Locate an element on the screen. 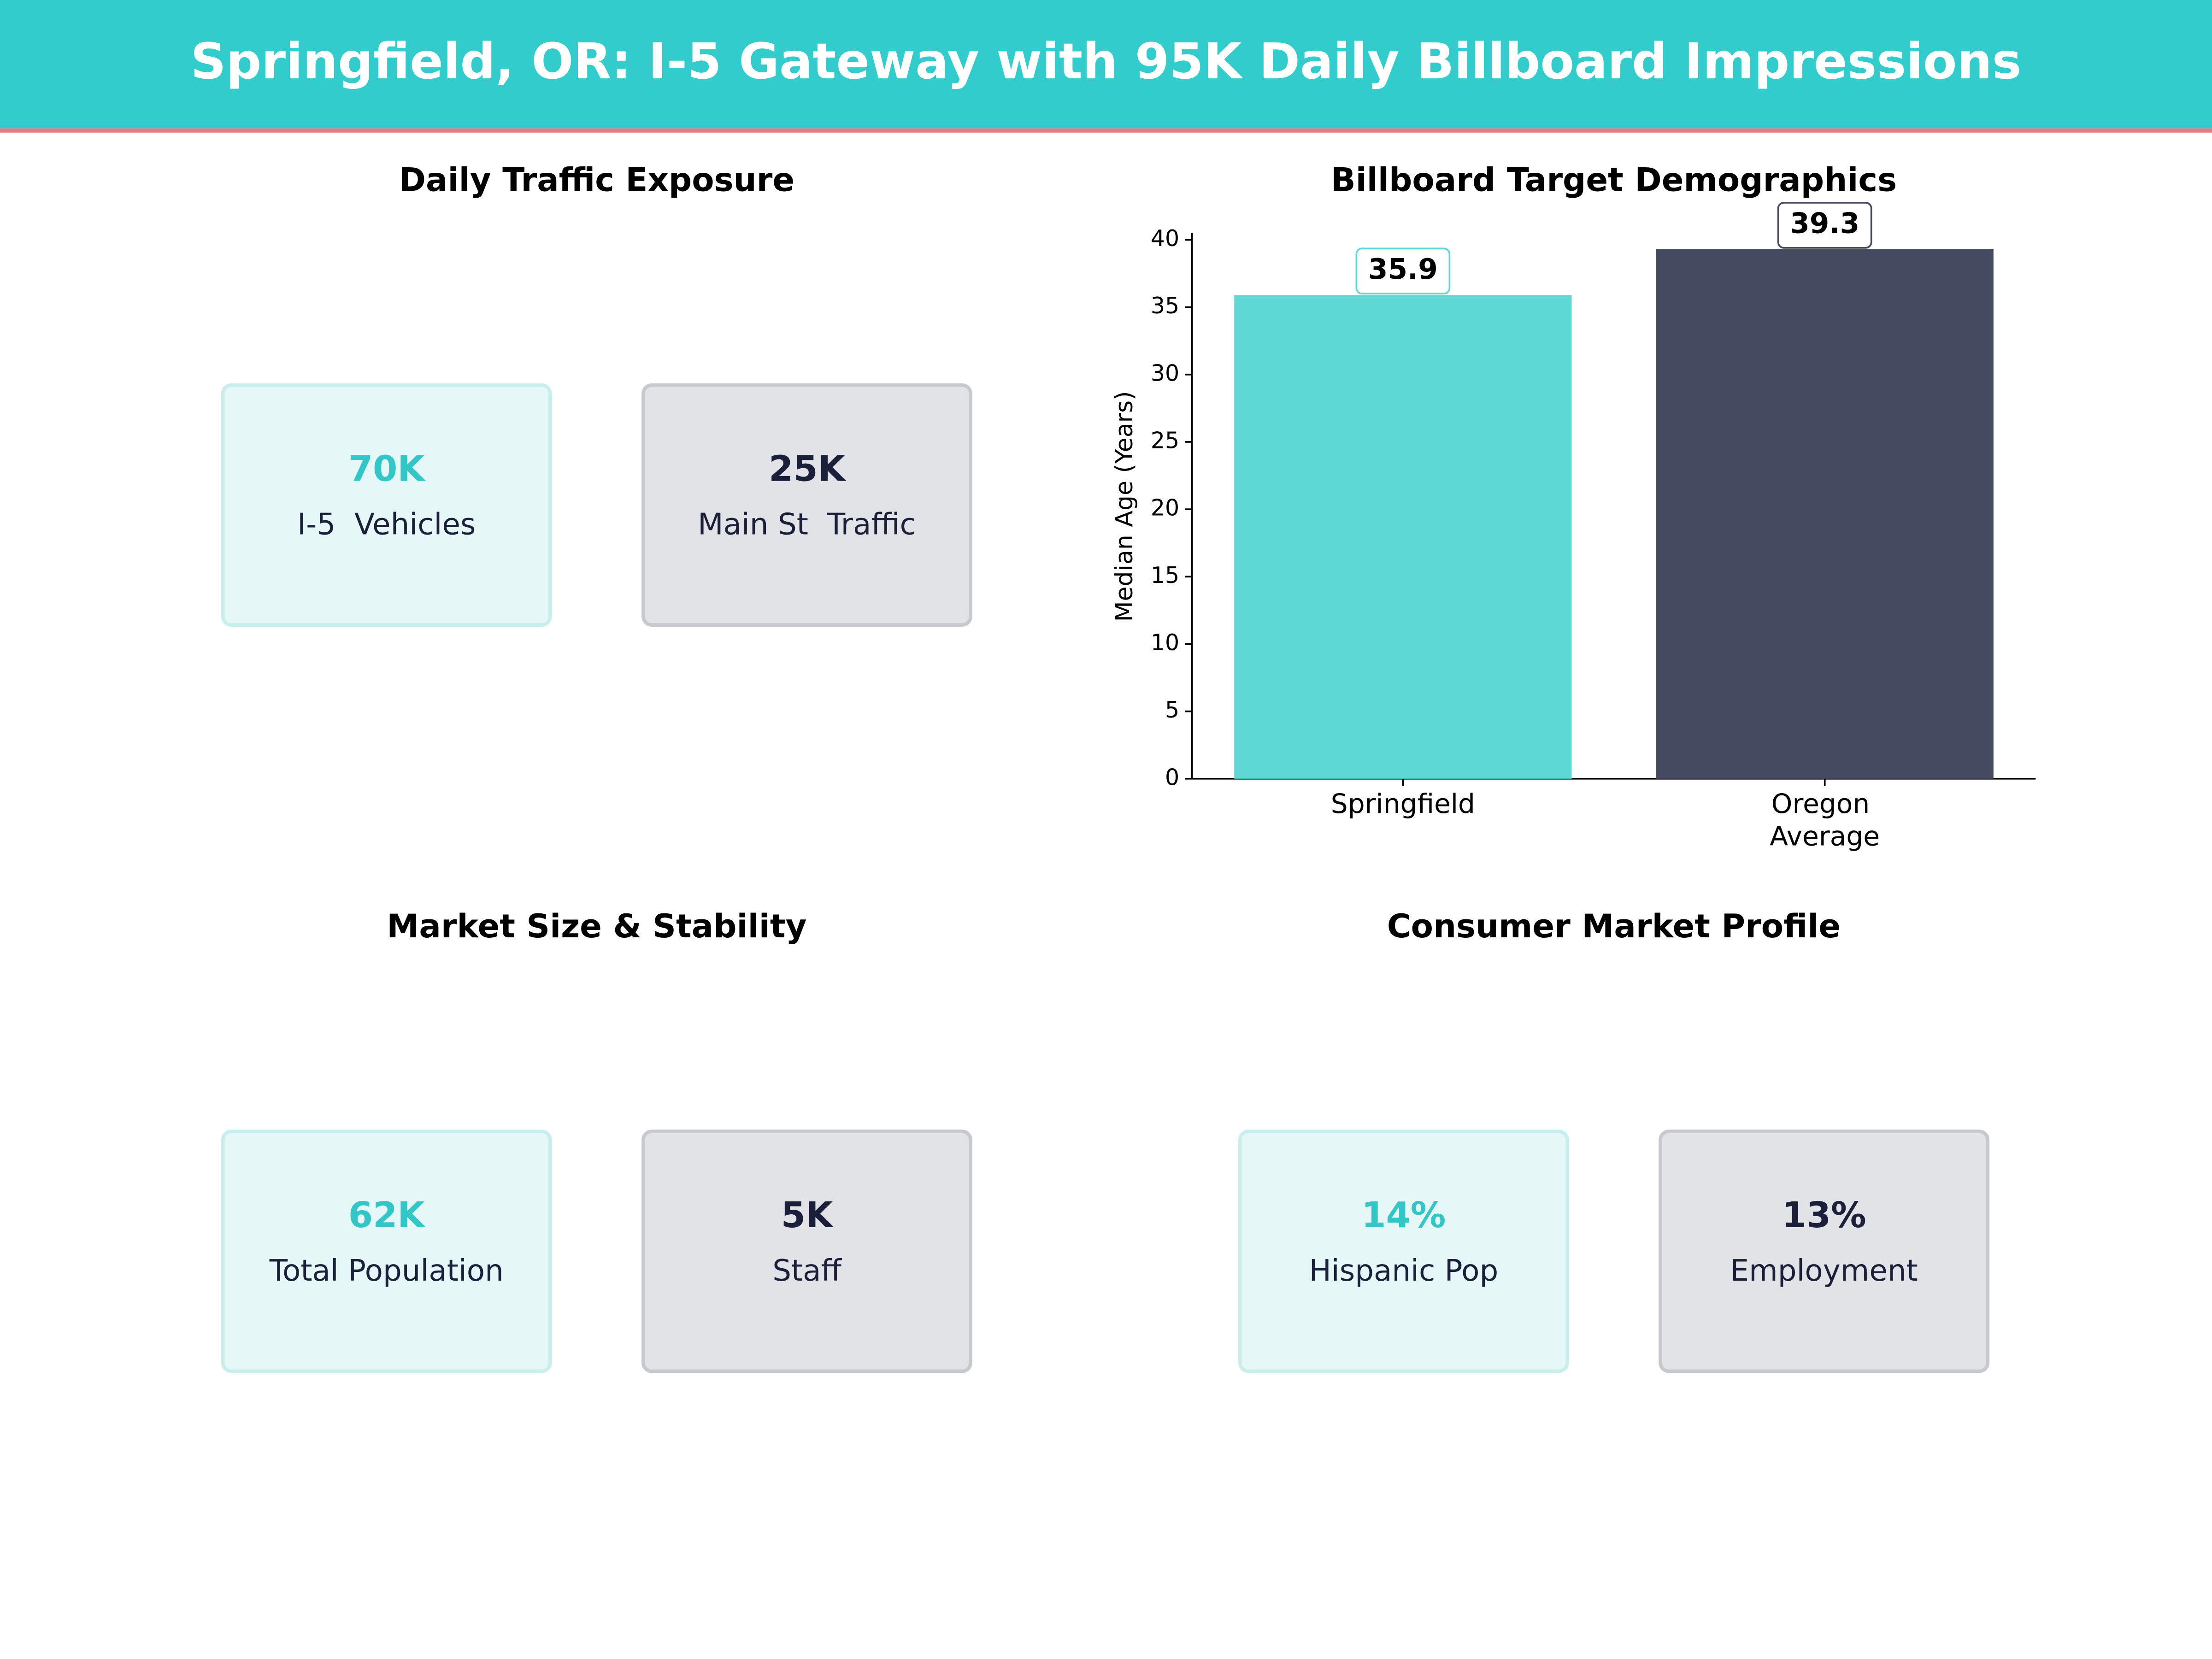 This screenshot has height=1659, width=2212. kpi-label: Total Population is located at coordinates (386, 1270).